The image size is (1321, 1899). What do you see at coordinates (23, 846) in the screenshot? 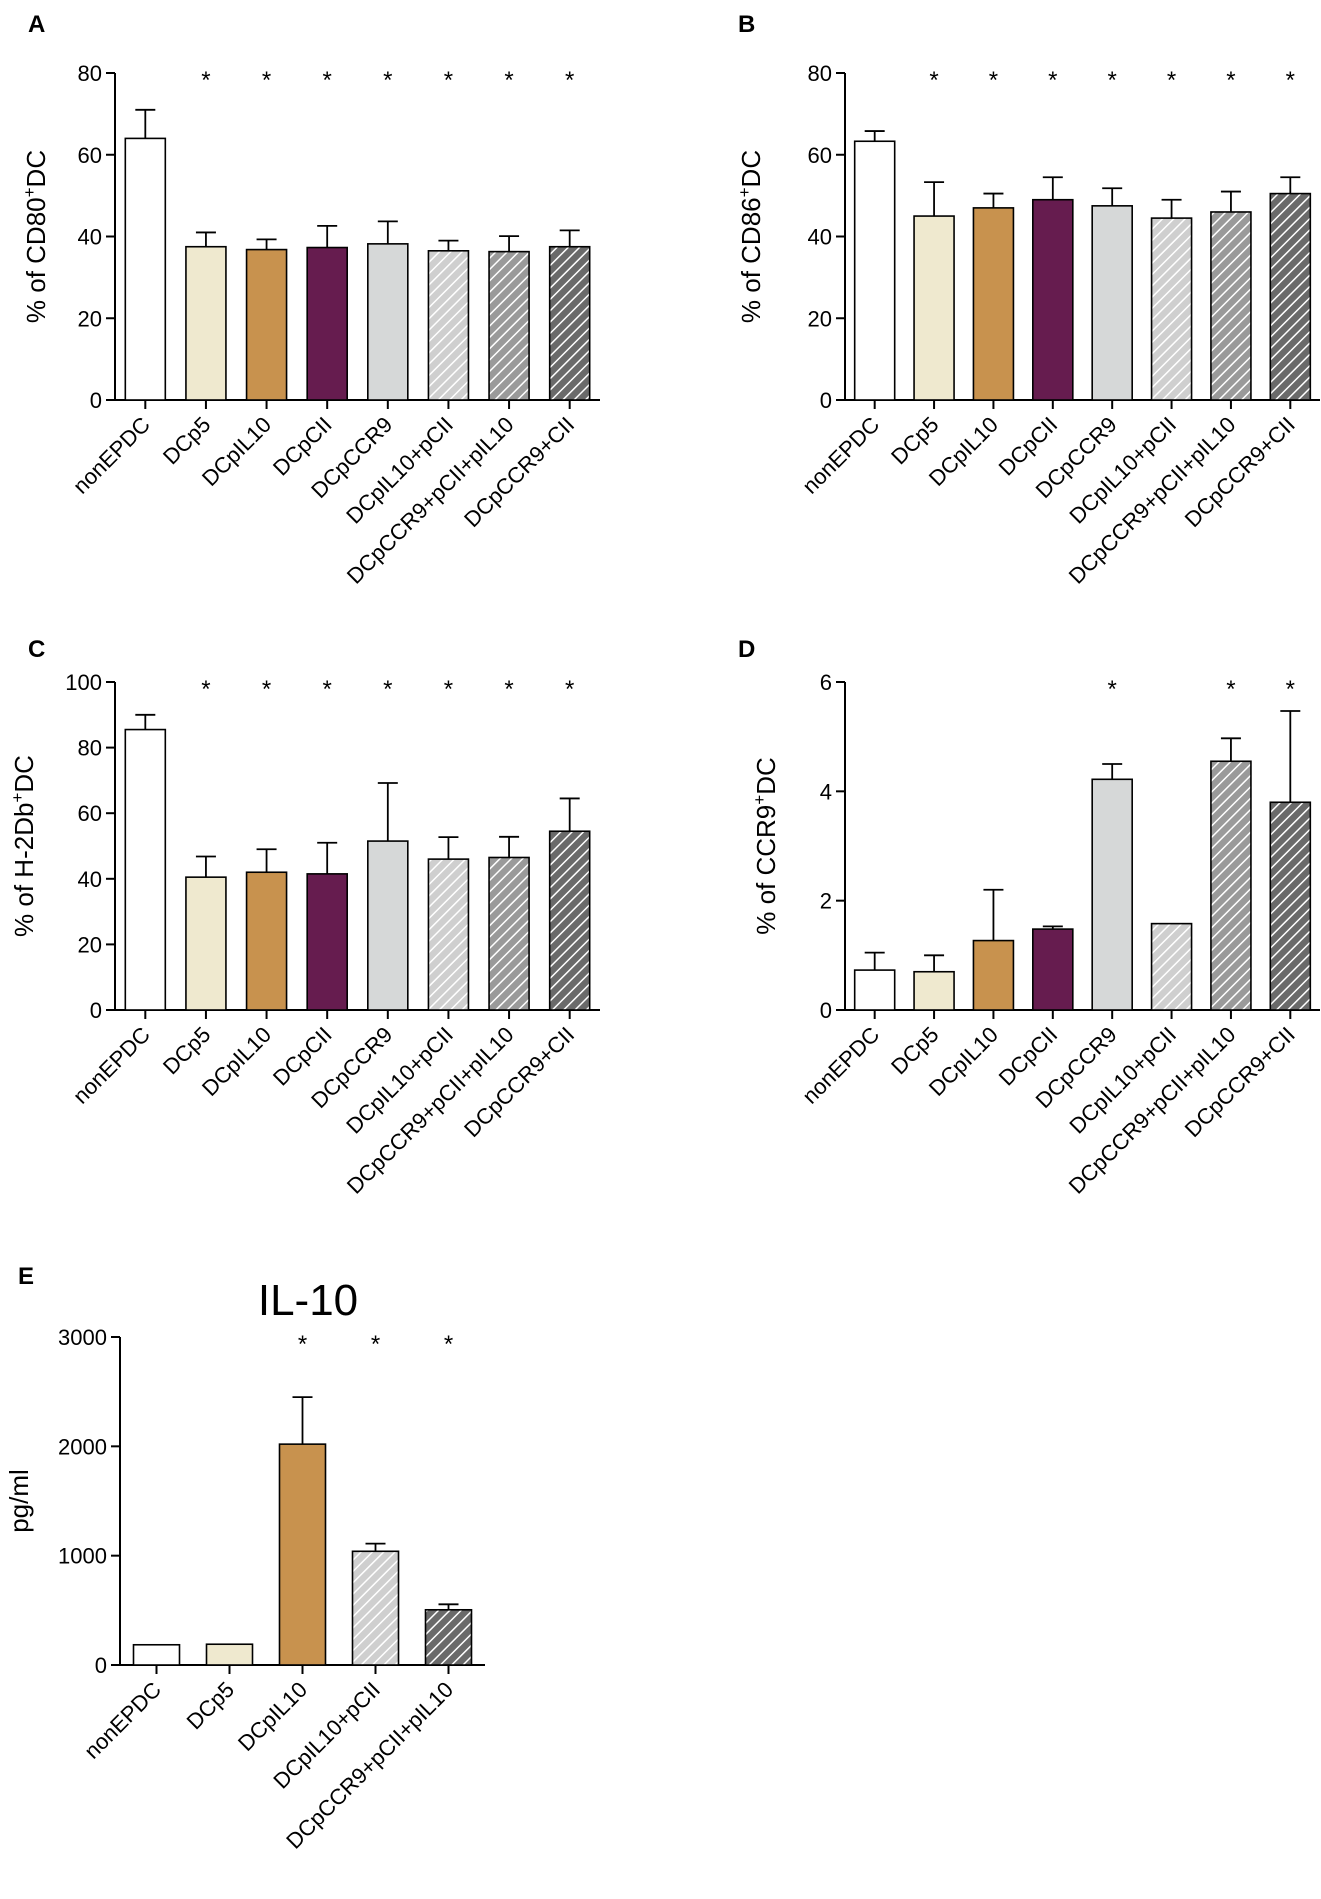
I see `y-axis-label: % of H-2Db+DC` at bounding box center [23, 846].